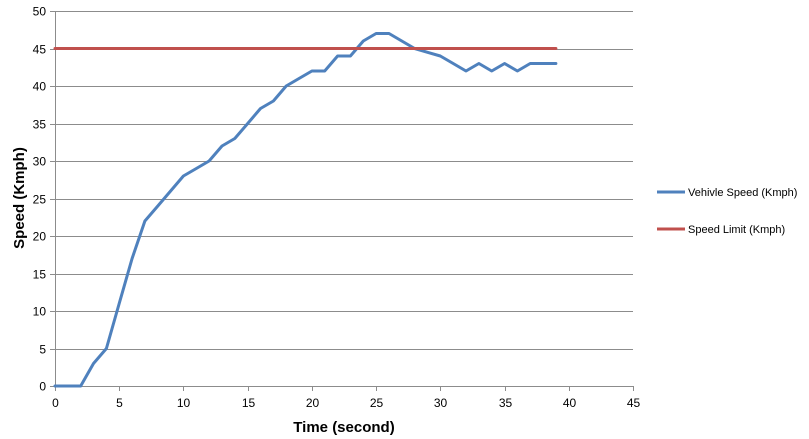 The width and height of the screenshot is (809, 439). What do you see at coordinates (343, 427) in the screenshot?
I see `x-axis-title: Time (second)` at bounding box center [343, 427].